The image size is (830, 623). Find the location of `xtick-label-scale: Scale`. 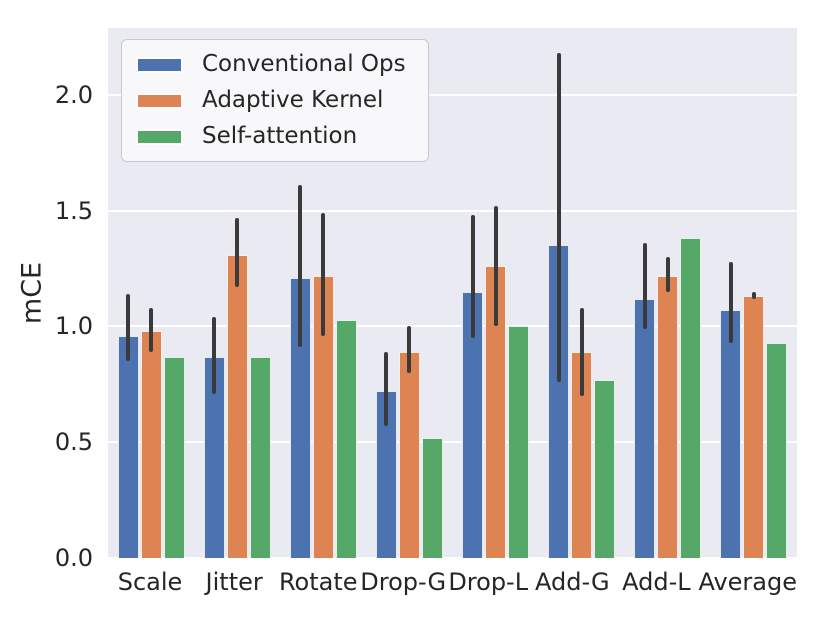

xtick-label-scale: Scale is located at coordinates (150, 582).